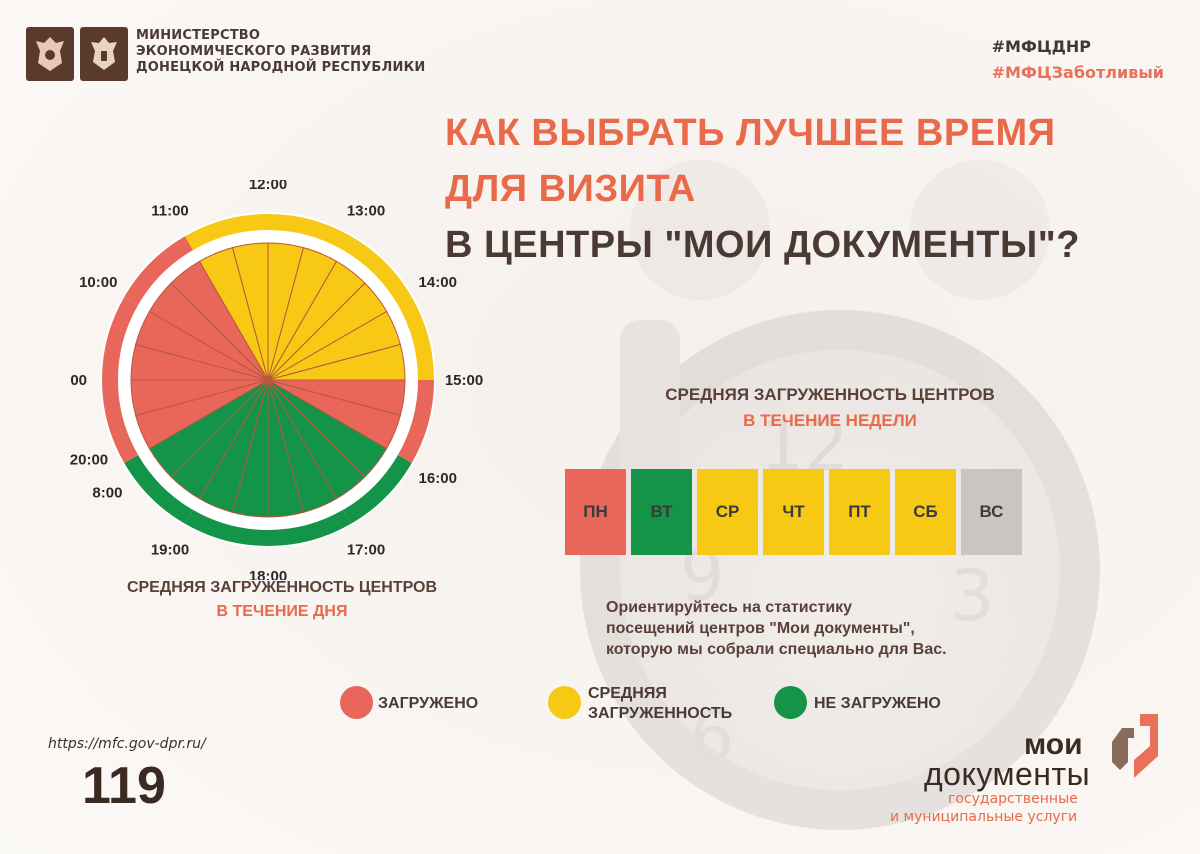 The width and height of the screenshot is (1200, 854). What do you see at coordinates (776, 649) in the screenshot?
I see `note-line: которую мы собрали специально для Вас.` at bounding box center [776, 649].